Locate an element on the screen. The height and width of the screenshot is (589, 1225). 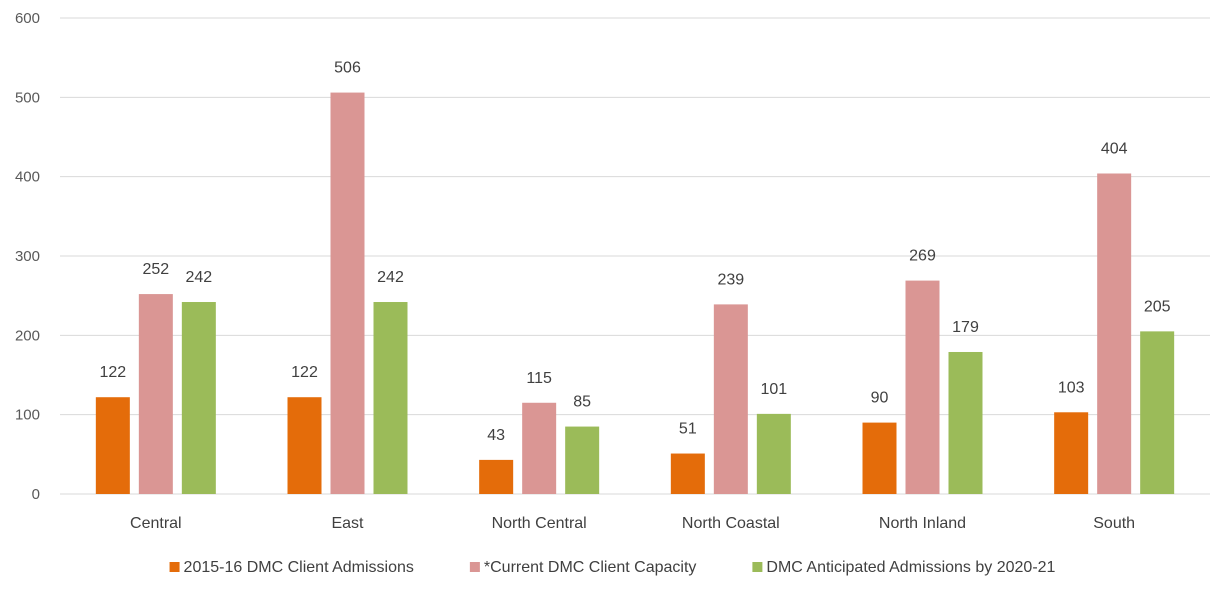
y-tick-label: 300 is located at coordinates (27, 256).